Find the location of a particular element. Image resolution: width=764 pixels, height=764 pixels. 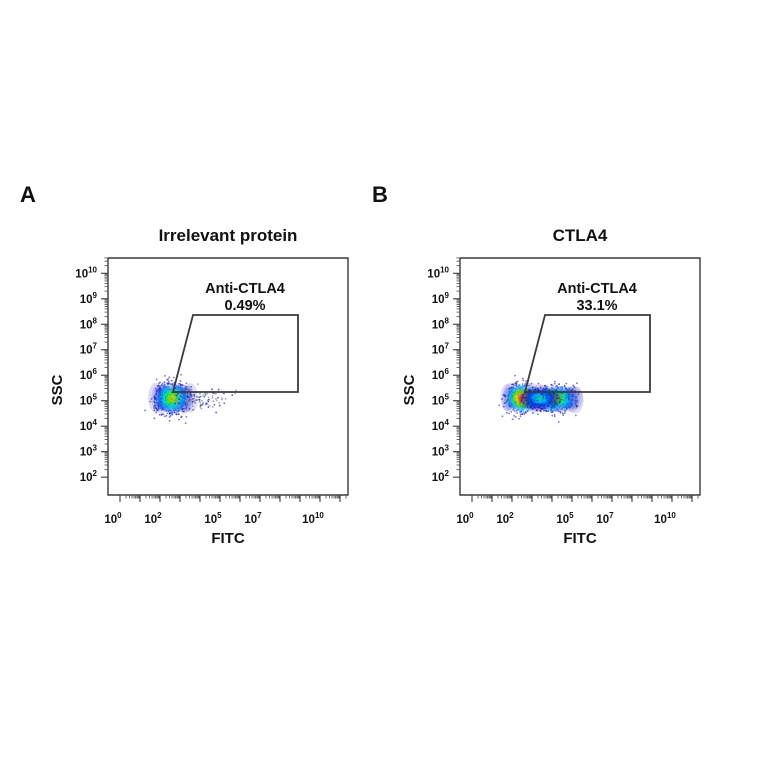

y-tick-label: 10⁵ is located at coordinates (441, 400).